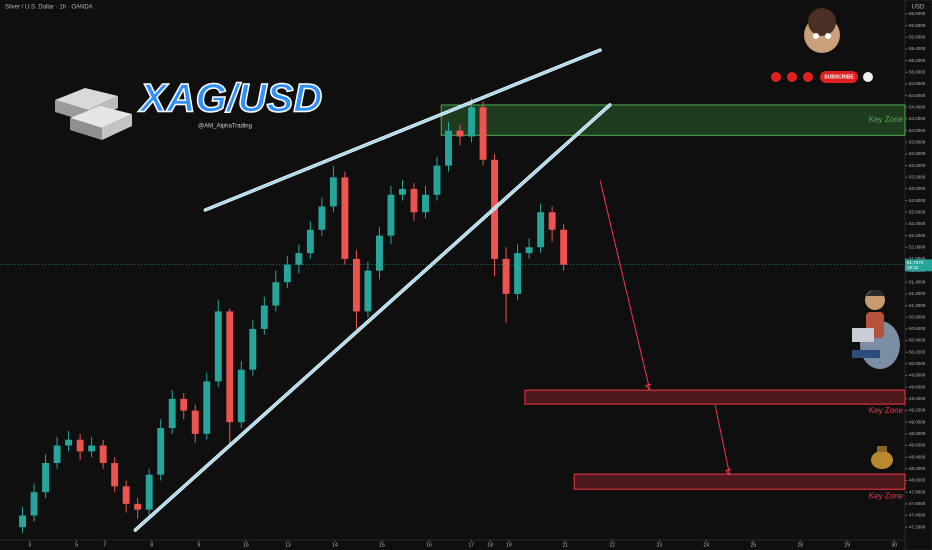 This screenshot has height=550, width=932. Describe the element at coordinates (917, 433) in the screenshot. I see `y-tick-label: 48.8000` at that location.